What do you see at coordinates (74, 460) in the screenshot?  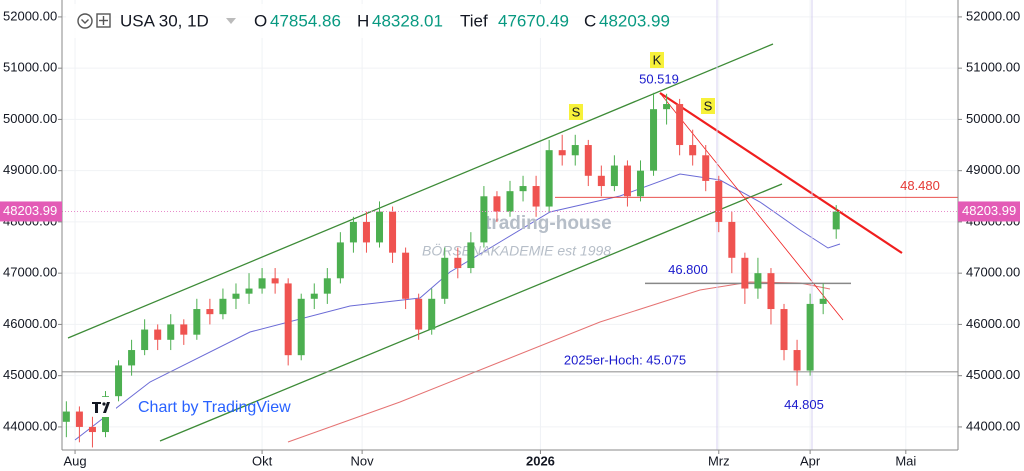 I see `x-tick-label: Aug` at bounding box center [74, 460].